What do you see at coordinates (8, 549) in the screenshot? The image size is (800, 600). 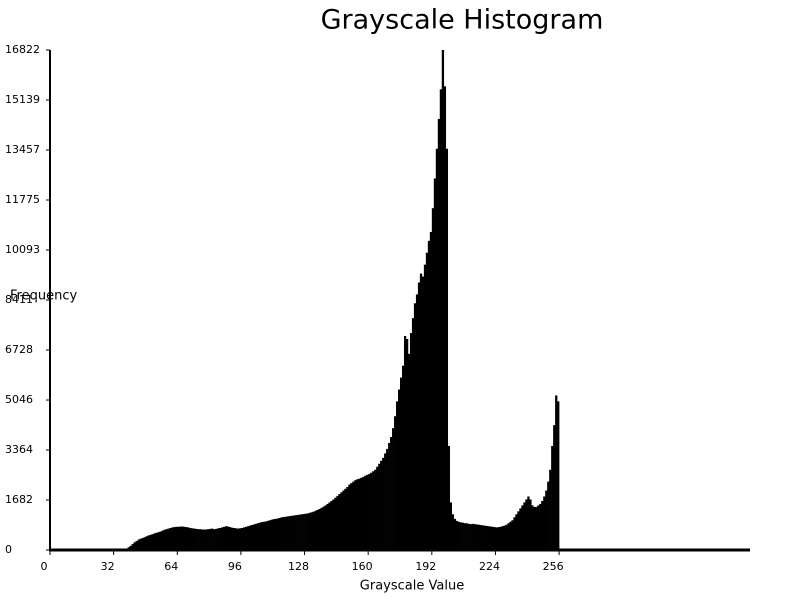 I see `y-tick-label: 0` at bounding box center [8, 549].